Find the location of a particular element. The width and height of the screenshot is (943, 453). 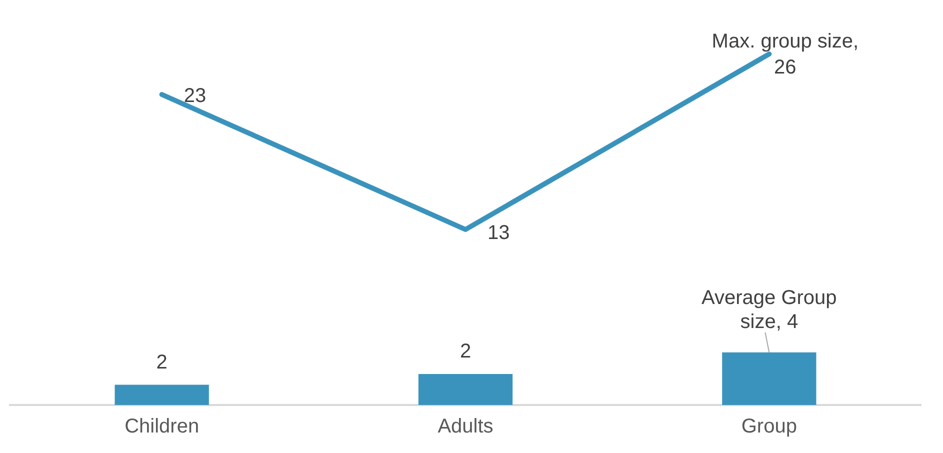

data-label: Average Group size, 4 is located at coordinates (769, 309).